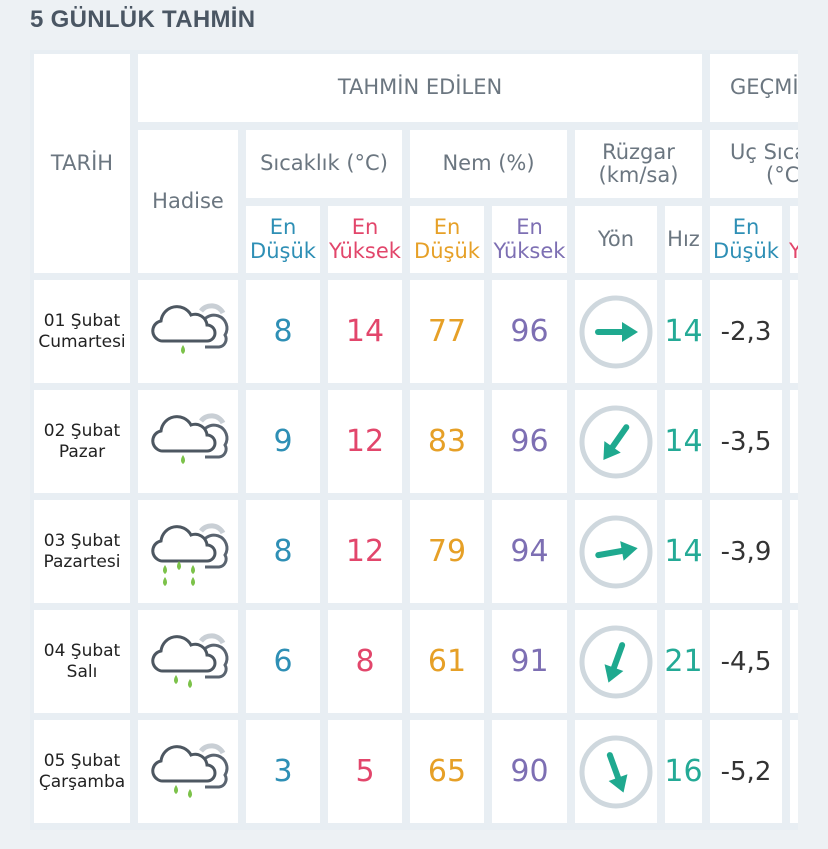 The height and width of the screenshot is (849, 828). I want to click on header-temp-min: En Düşük, so click(283, 239).